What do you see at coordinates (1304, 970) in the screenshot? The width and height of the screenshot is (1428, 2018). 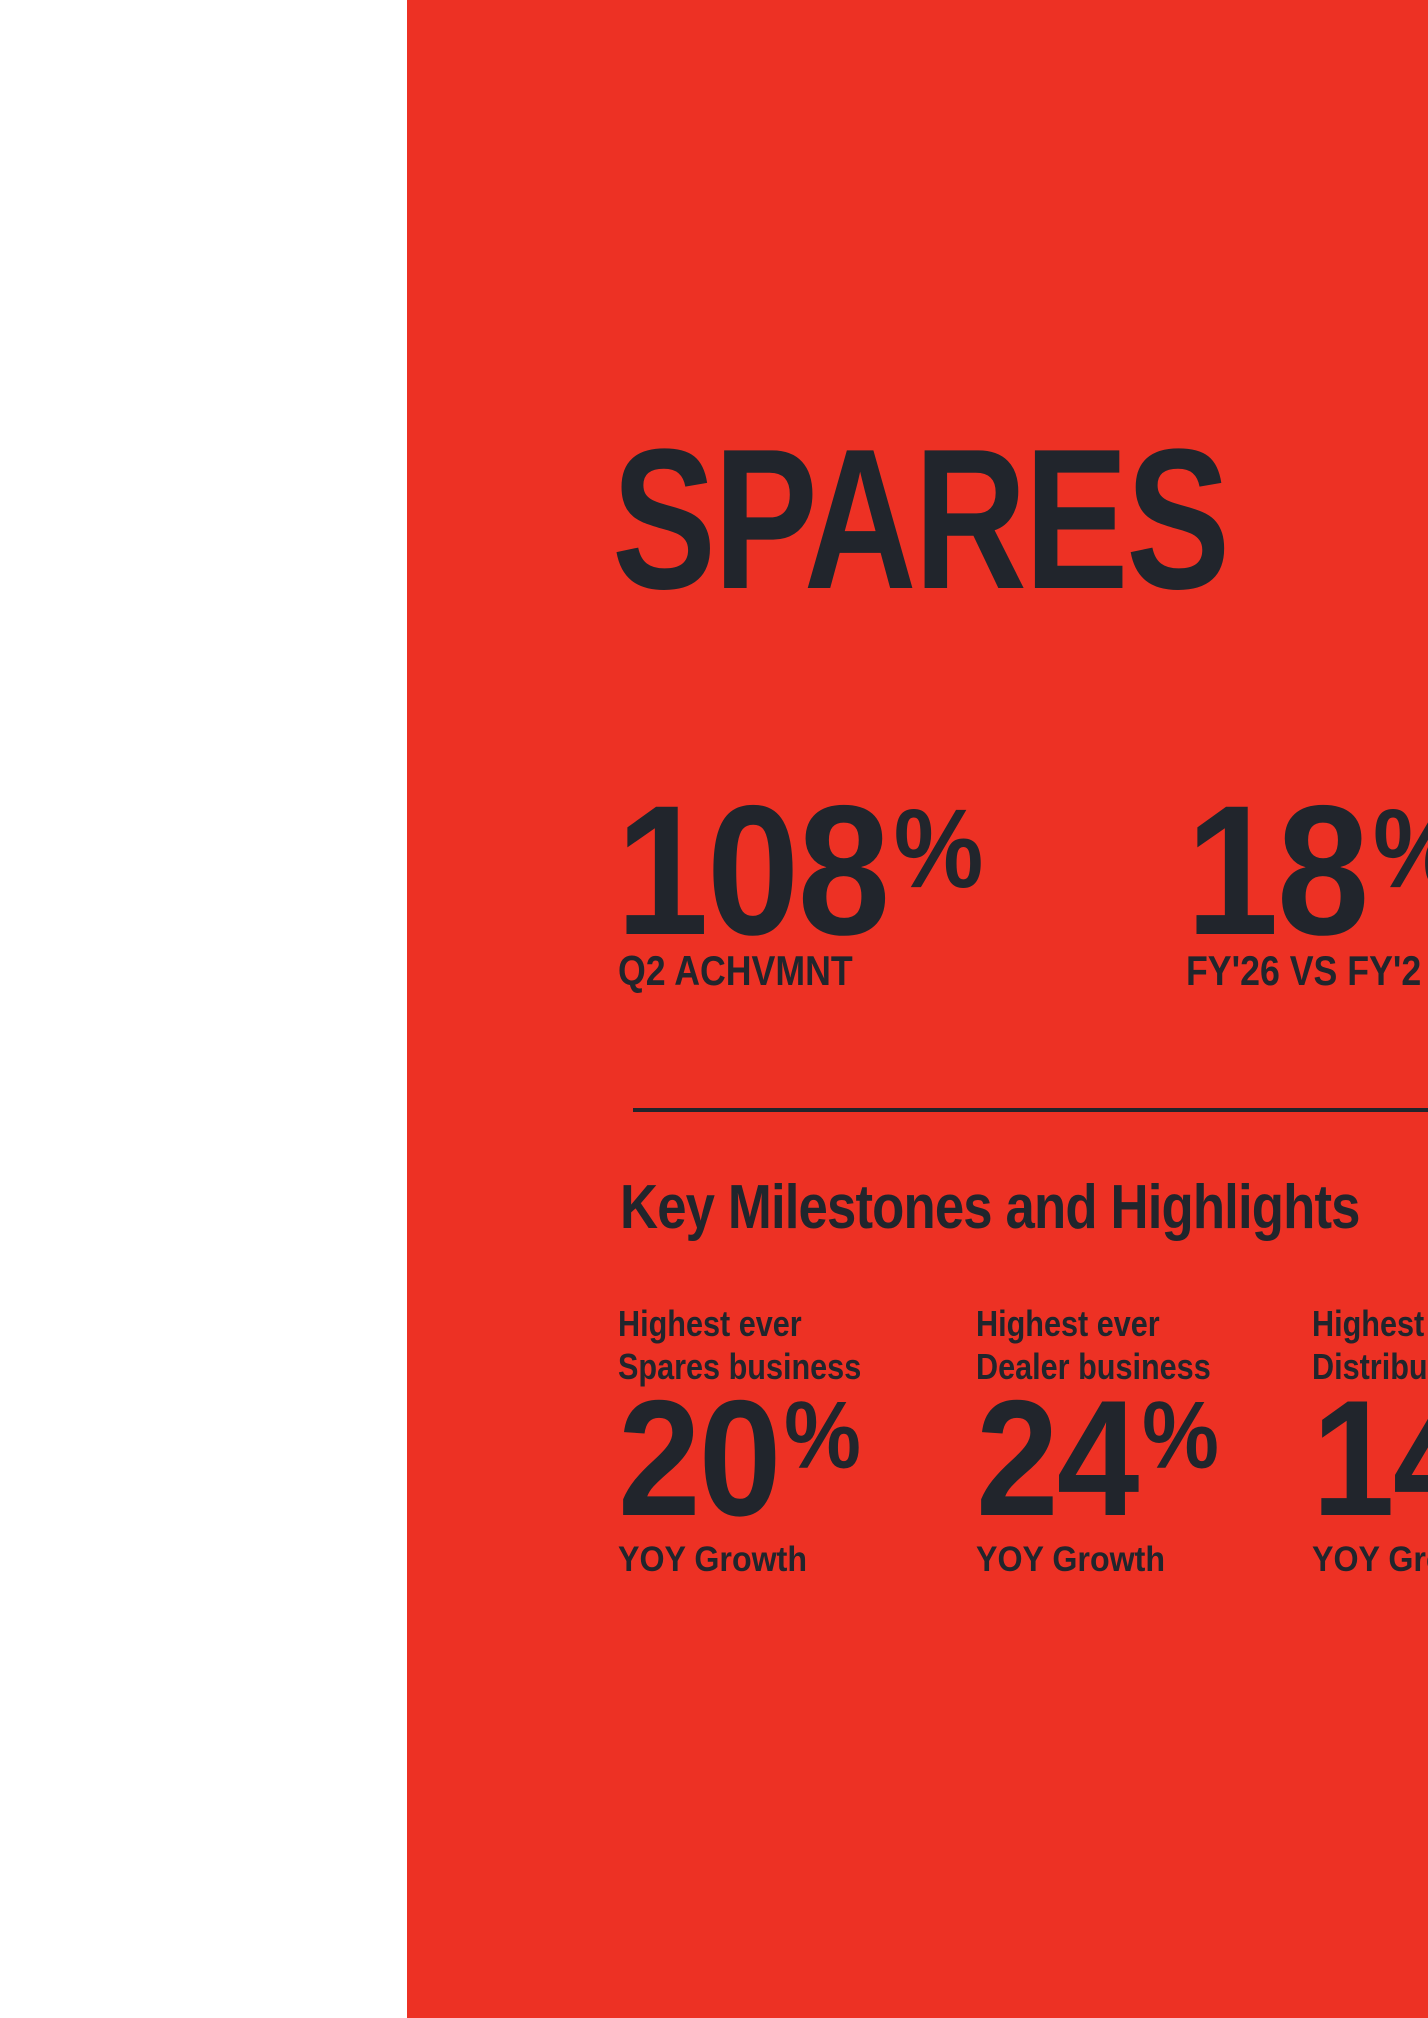 I see `stat-fy-growth-label: FY'26 VS FY'2` at bounding box center [1304, 970].